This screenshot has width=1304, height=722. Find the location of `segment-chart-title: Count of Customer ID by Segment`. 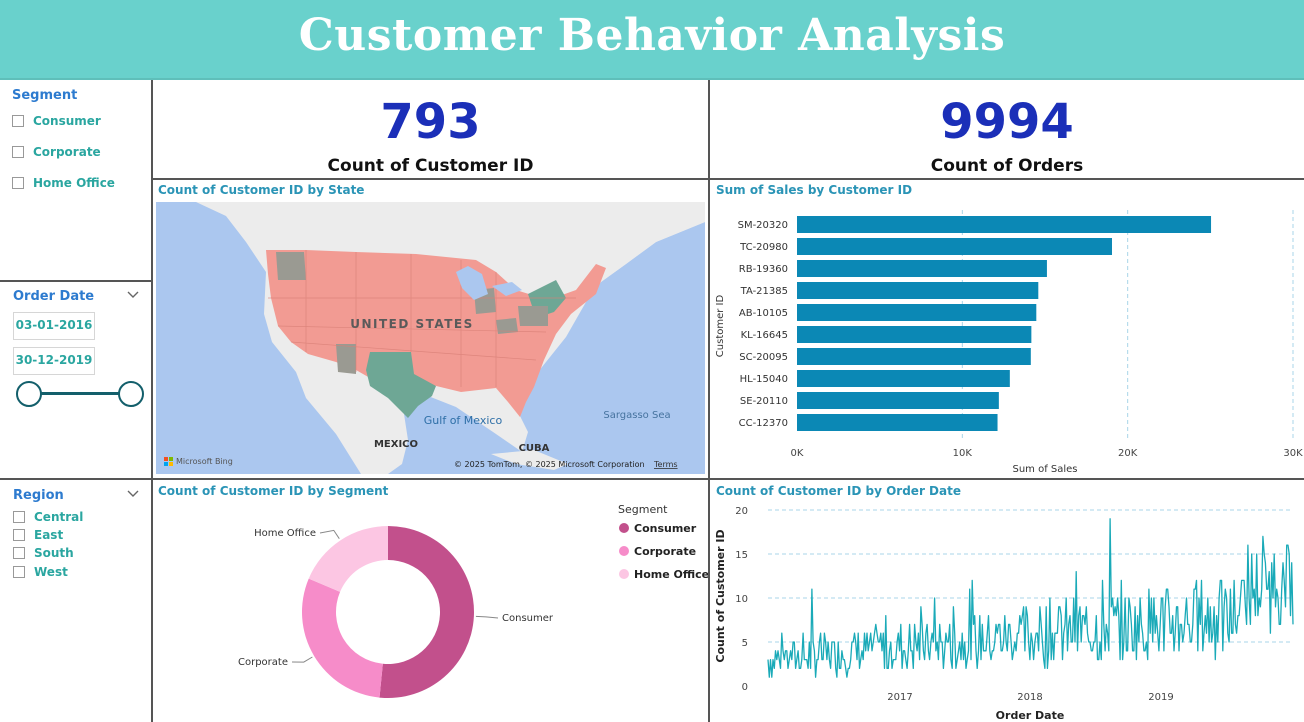

segment-chart-title: Count of Customer ID by Segment is located at coordinates (273, 491).